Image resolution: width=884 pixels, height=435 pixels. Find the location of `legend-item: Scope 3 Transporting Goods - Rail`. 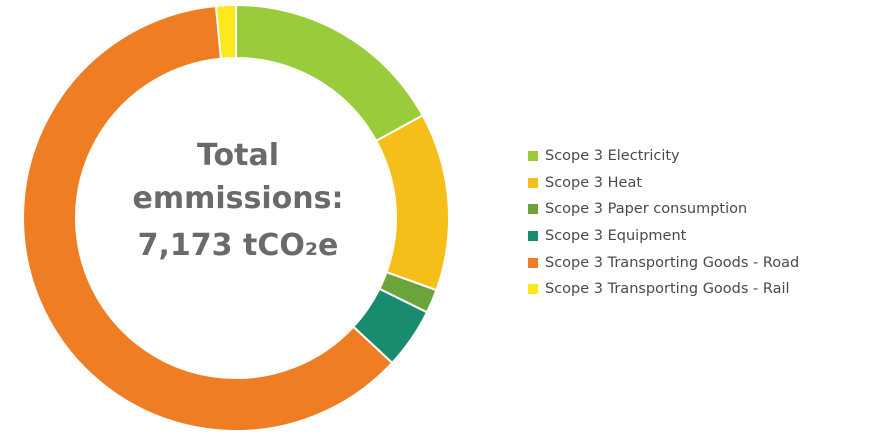

legend-item: Scope 3 Transporting Goods - Rail is located at coordinates (663, 289).